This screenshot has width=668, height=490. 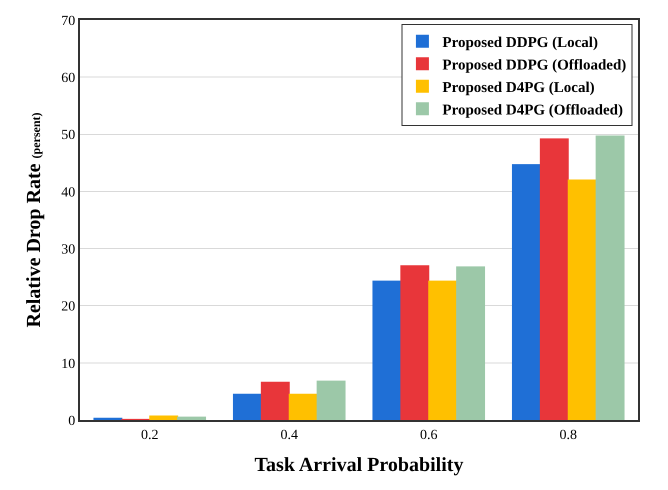 What do you see at coordinates (568, 435) in the screenshot?
I see `x-tick-label: 0.8` at bounding box center [568, 435].